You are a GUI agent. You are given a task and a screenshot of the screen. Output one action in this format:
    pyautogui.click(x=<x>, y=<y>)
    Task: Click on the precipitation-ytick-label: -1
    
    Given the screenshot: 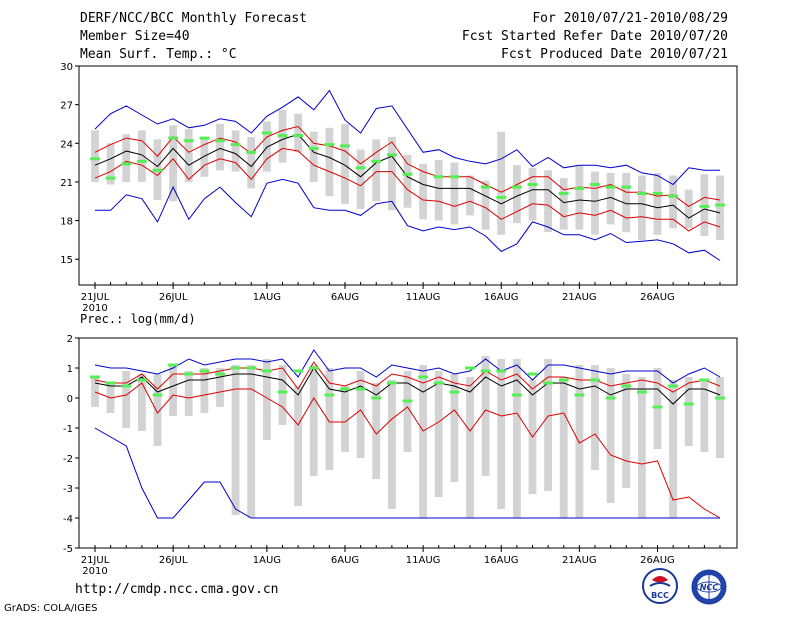 What is the action you would take?
    pyautogui.click(x=68, y=429)
    